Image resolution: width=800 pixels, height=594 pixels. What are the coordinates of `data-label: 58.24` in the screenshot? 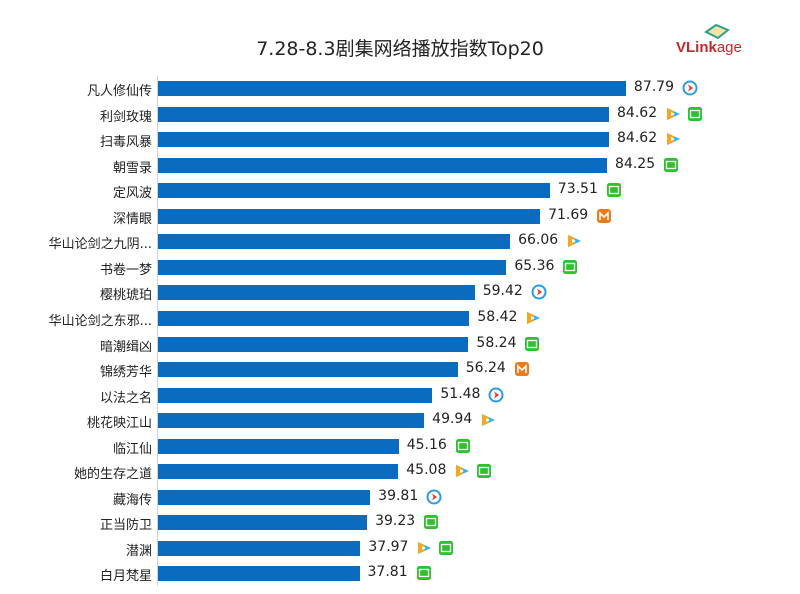 It's located at (496, 342).